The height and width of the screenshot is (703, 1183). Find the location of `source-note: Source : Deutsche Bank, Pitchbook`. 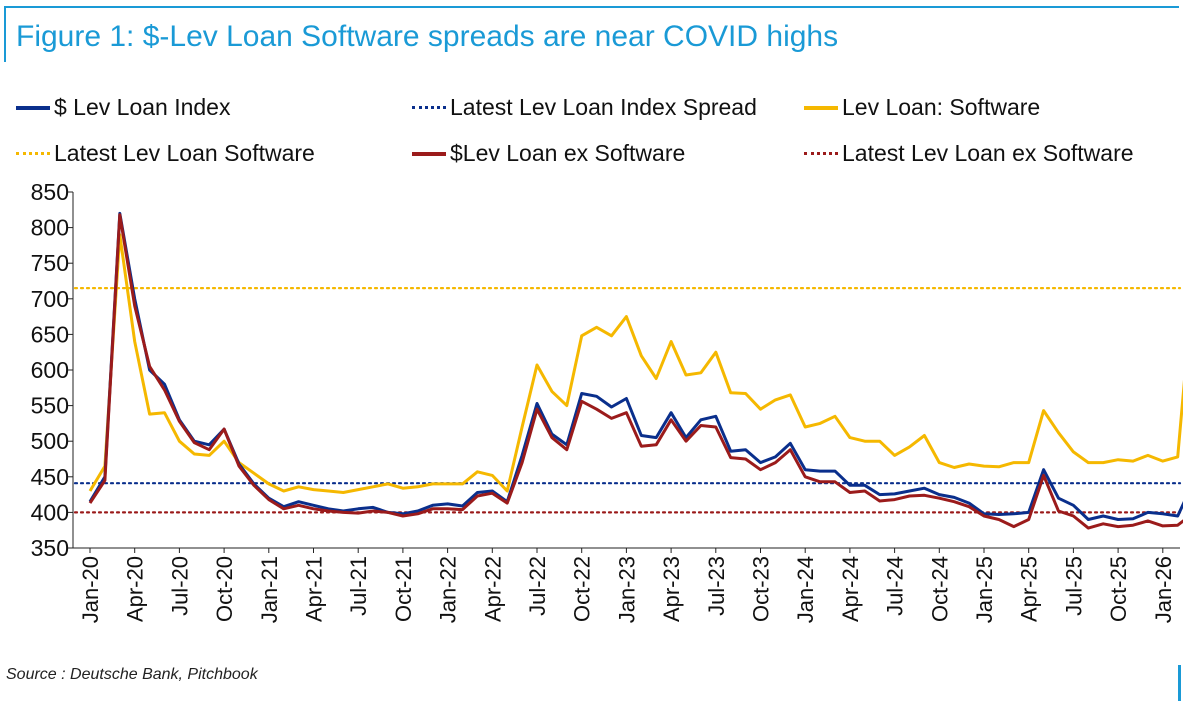

source-note: Source : Deutsche Bank, Pitchbook is located at coordinates (132, 674).